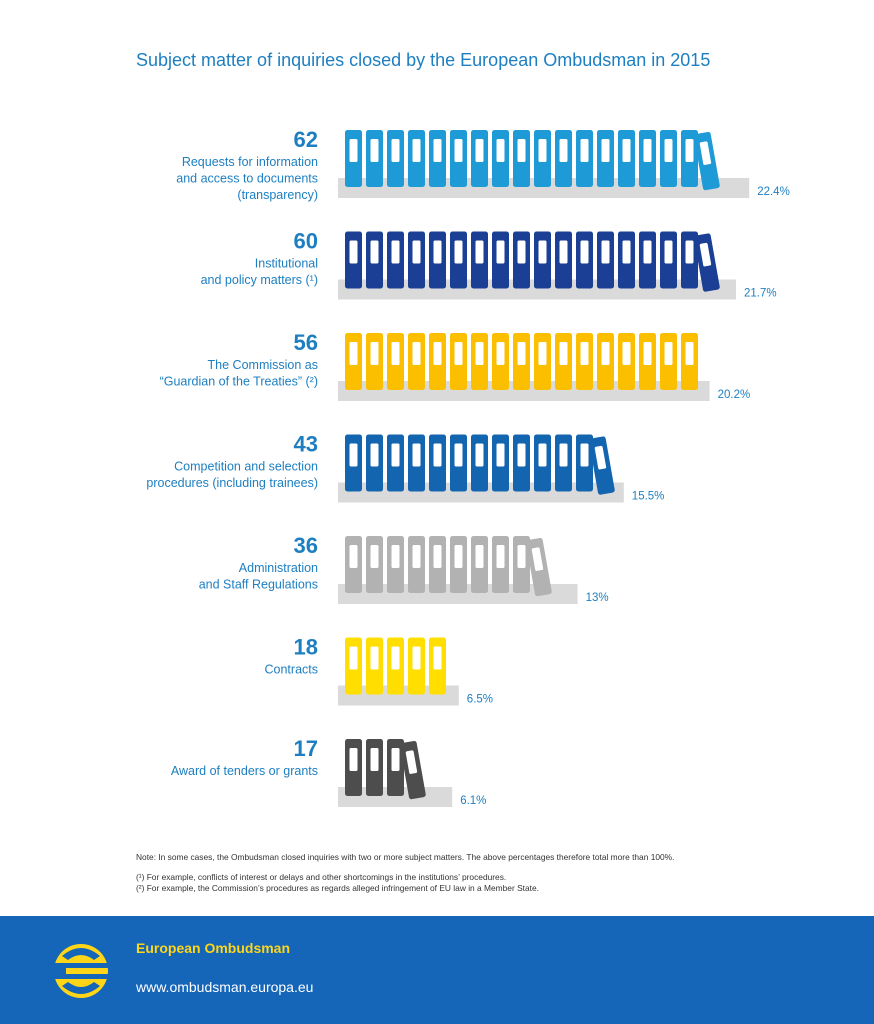  I want to click on percent-label: 13%, so click(597, 598).